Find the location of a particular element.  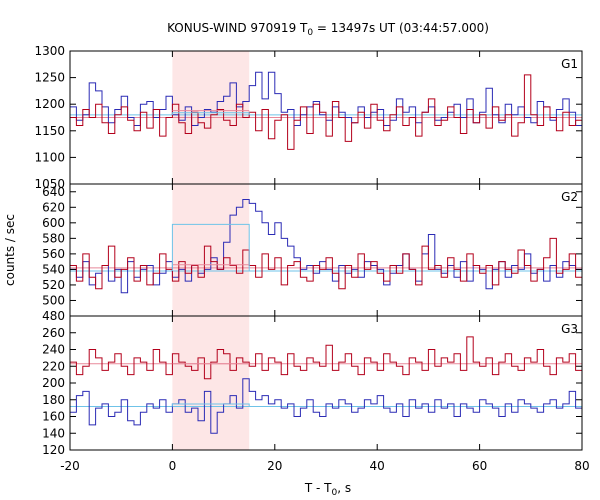

x-tick-label: 80 is located at coordinates (581, 466).